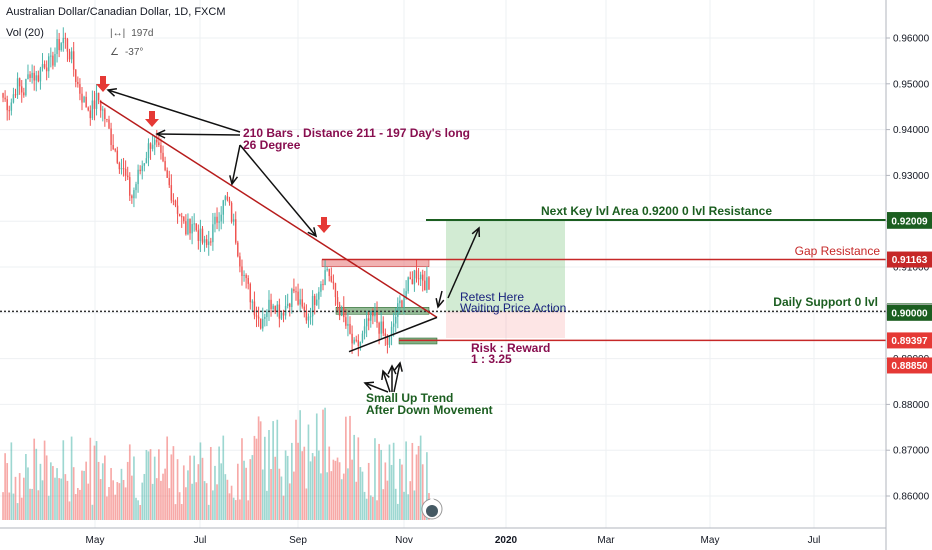 Image resolution: width=932 pixels, height=550 pixels. What do you see at coordinates (606, 540) in the screenshot?
I see `x-tick-label: Mar` at bounding box center [606, 540].